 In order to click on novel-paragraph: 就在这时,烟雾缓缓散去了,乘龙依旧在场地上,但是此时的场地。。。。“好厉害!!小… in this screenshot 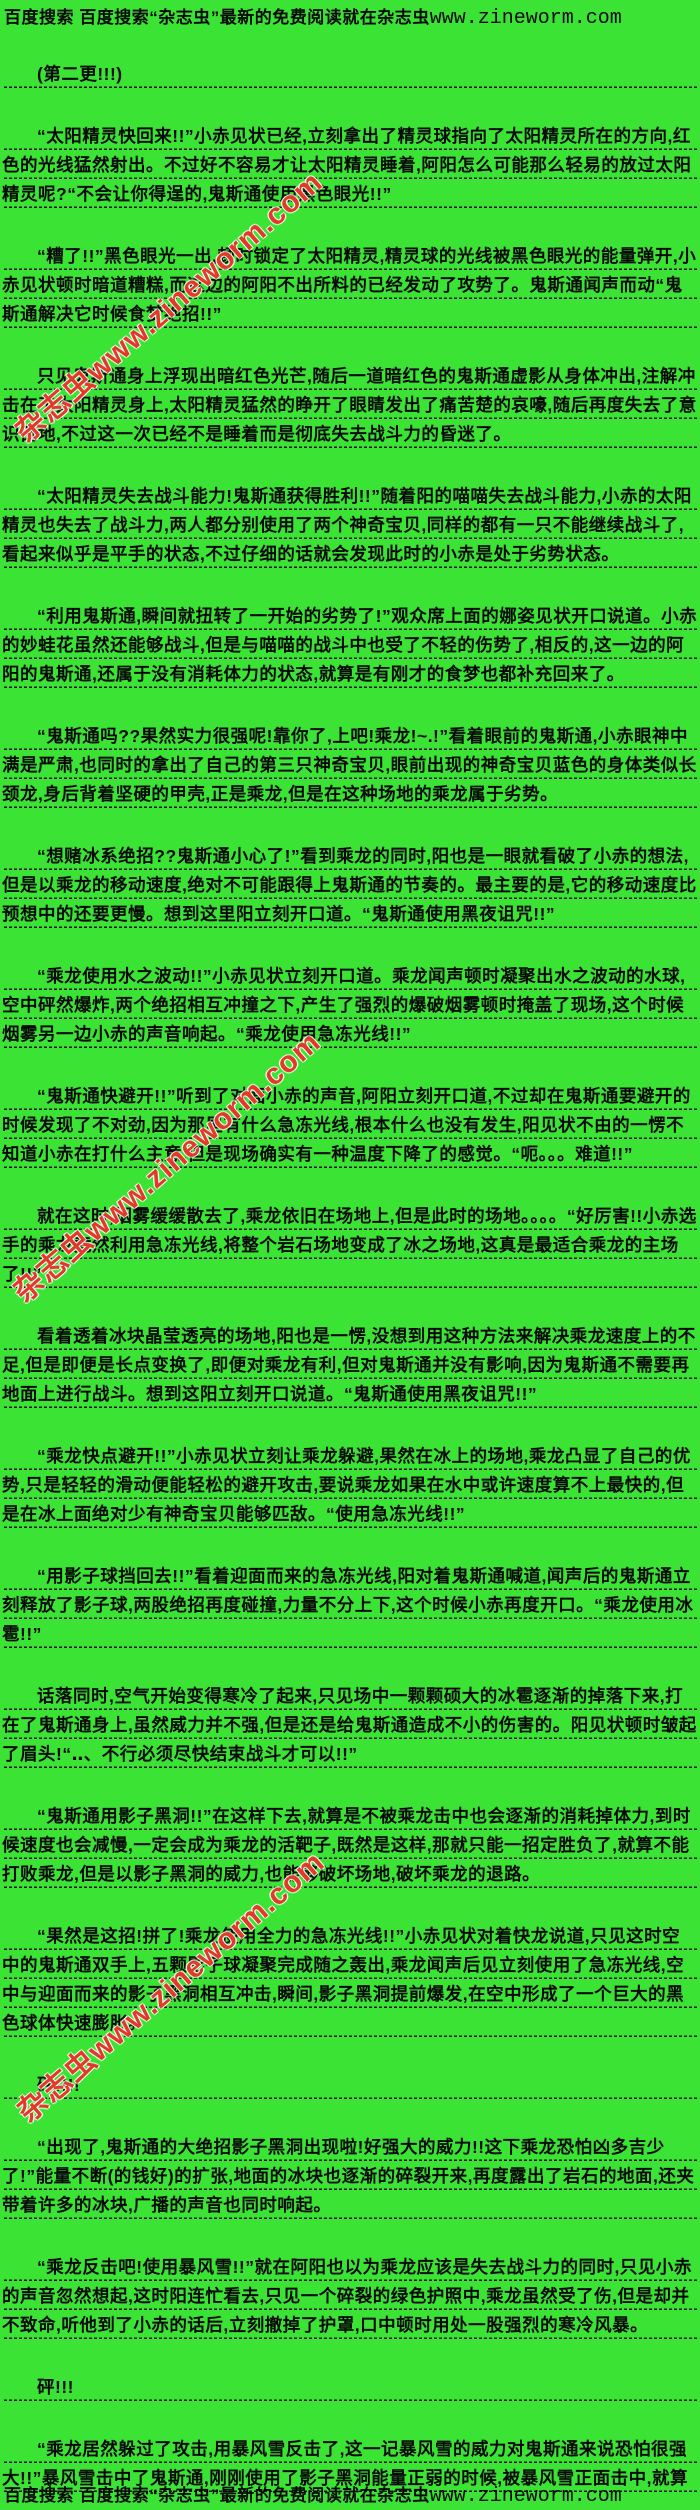, I will do `click(350, 1245)`.